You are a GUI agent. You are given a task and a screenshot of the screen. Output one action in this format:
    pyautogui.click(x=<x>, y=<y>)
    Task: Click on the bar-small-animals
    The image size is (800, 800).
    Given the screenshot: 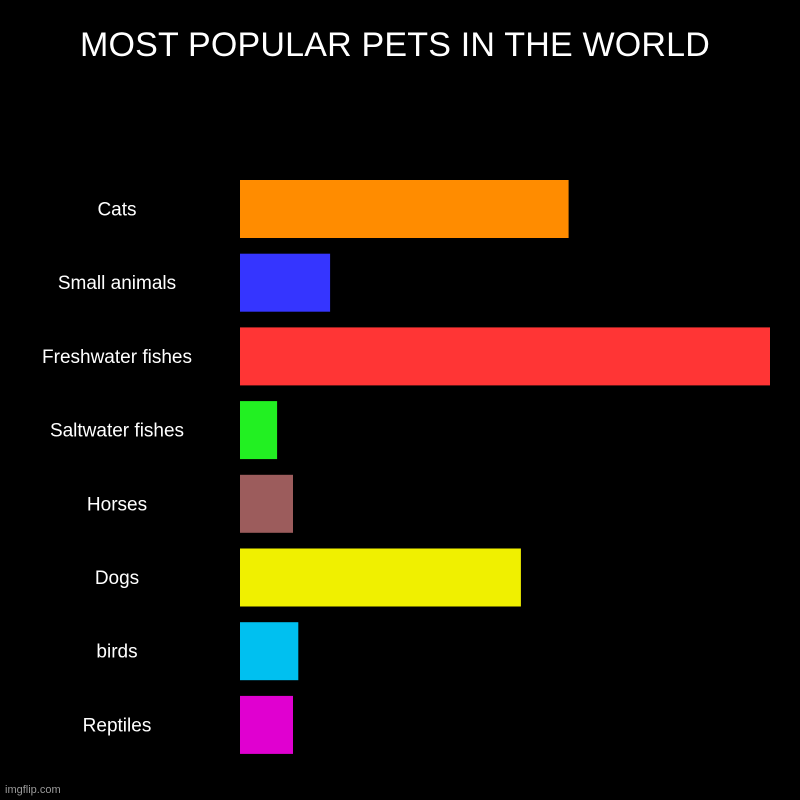 What is the action you would take?
    pyautogui.click(x=285, y=282)
    